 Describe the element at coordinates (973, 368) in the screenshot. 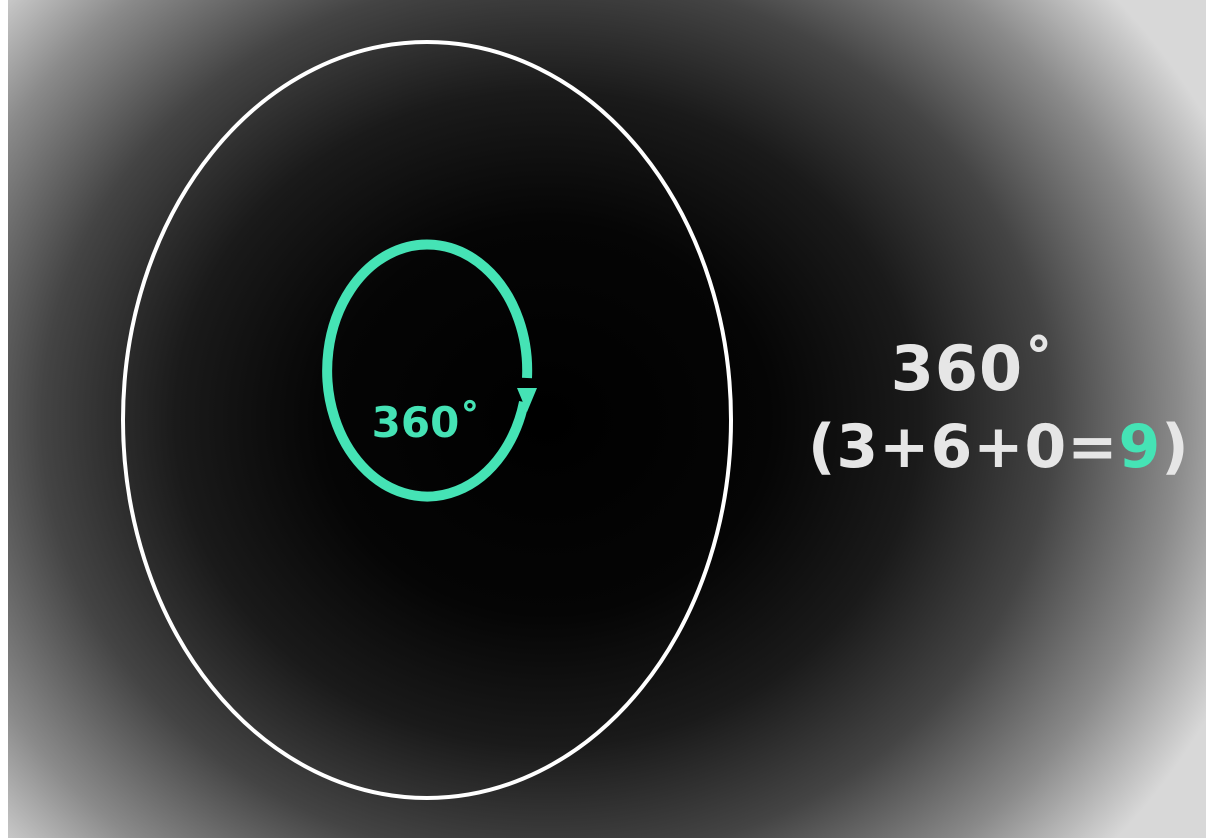

I see `degrees-label: 360˚` at that location.